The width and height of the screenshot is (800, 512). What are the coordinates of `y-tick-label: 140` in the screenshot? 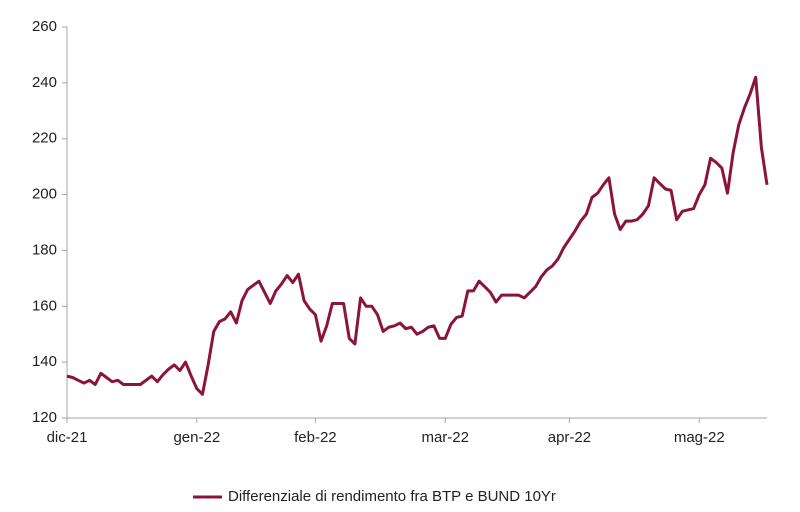 It's located at (44, 361).